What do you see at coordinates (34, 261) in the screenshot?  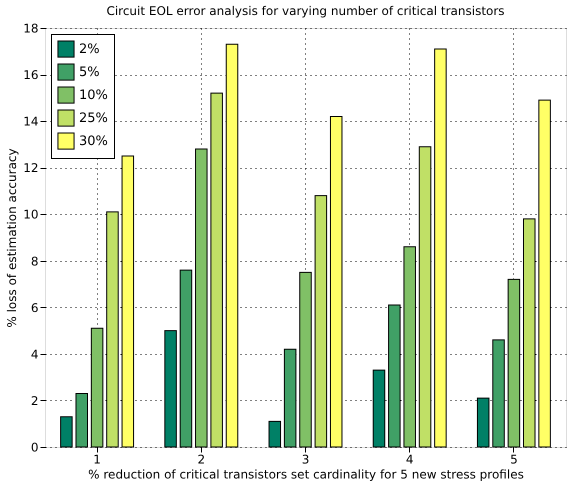 I see `y-tick-label: 8` at bounding box center [34, 261].